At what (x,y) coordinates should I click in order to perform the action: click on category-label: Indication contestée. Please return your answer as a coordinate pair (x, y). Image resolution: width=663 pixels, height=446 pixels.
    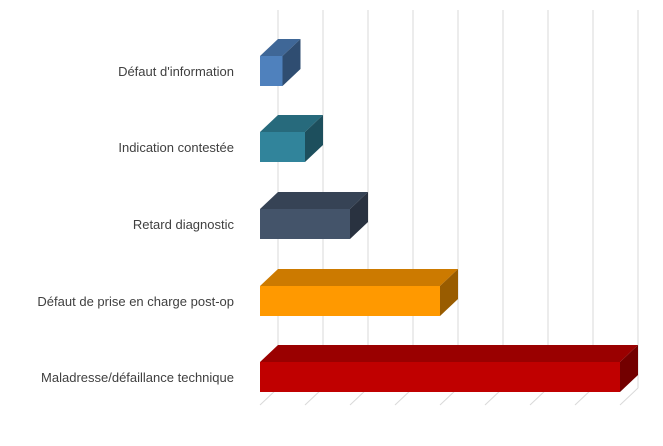
    Looking at the image, I should click on (176, 147).